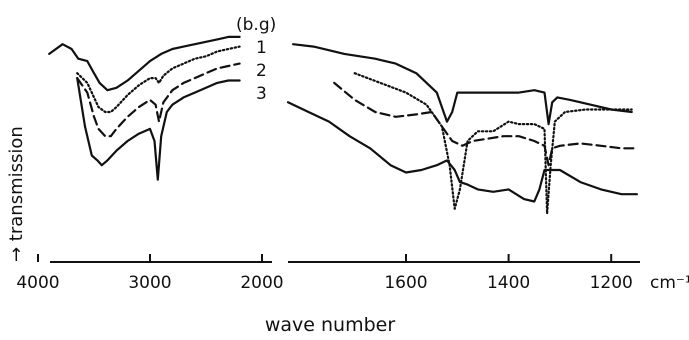 Image resolution: width=689 pixels, height=340 pixels. Describe the element at coordinates (261, 94) in the screenshot. I see `legend-label: 3` at that location.